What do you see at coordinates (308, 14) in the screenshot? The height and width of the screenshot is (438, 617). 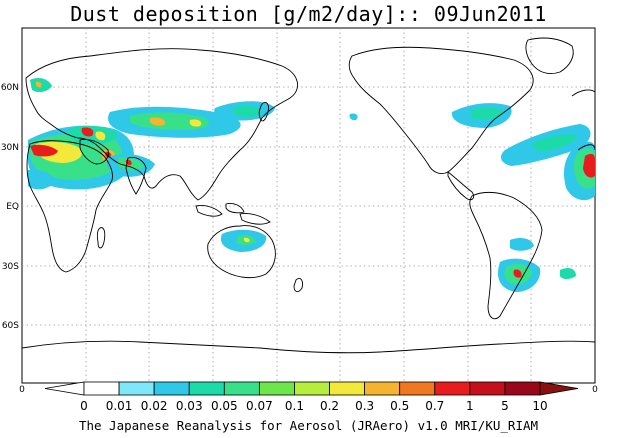 I see `map-title: Dust deposition [g/m2/day]:: 09Jun2011` at bounding box center [308, 14].